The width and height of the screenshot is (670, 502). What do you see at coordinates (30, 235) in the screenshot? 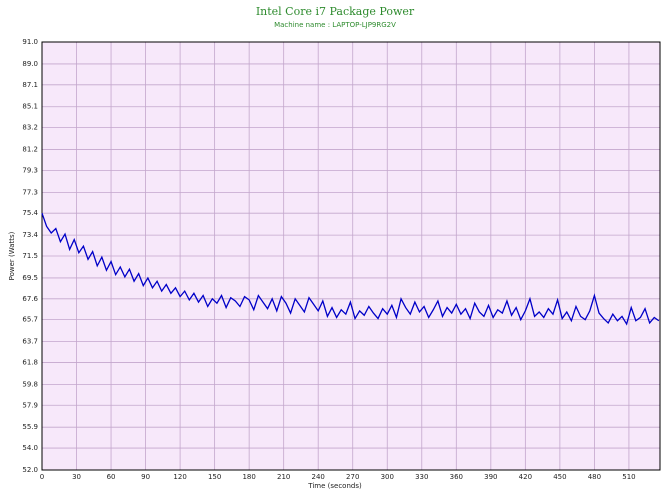
I see `y-tick-label: 73.4` at bounding box center [30, 235].